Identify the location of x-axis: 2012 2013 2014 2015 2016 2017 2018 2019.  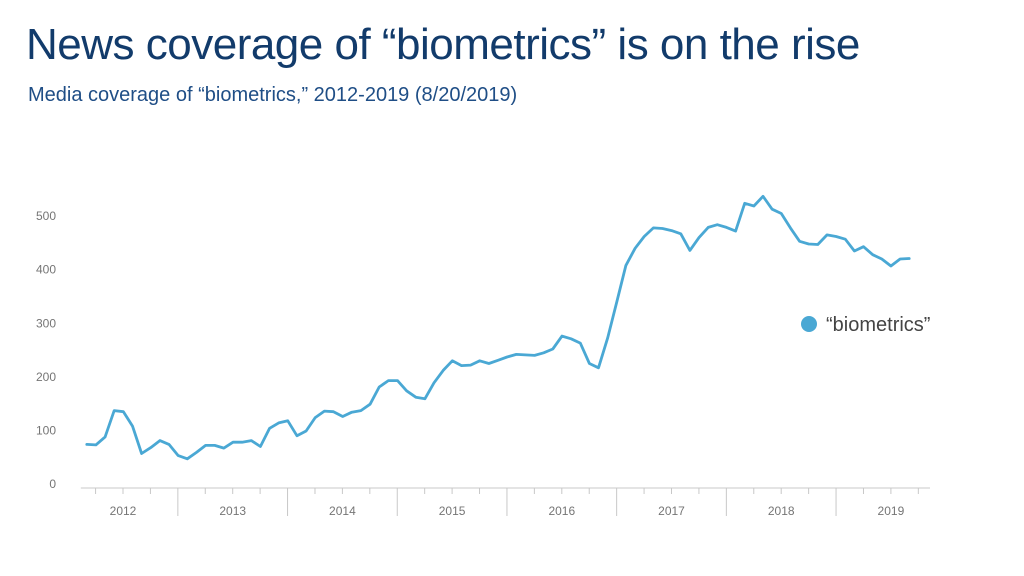
(505, 502).